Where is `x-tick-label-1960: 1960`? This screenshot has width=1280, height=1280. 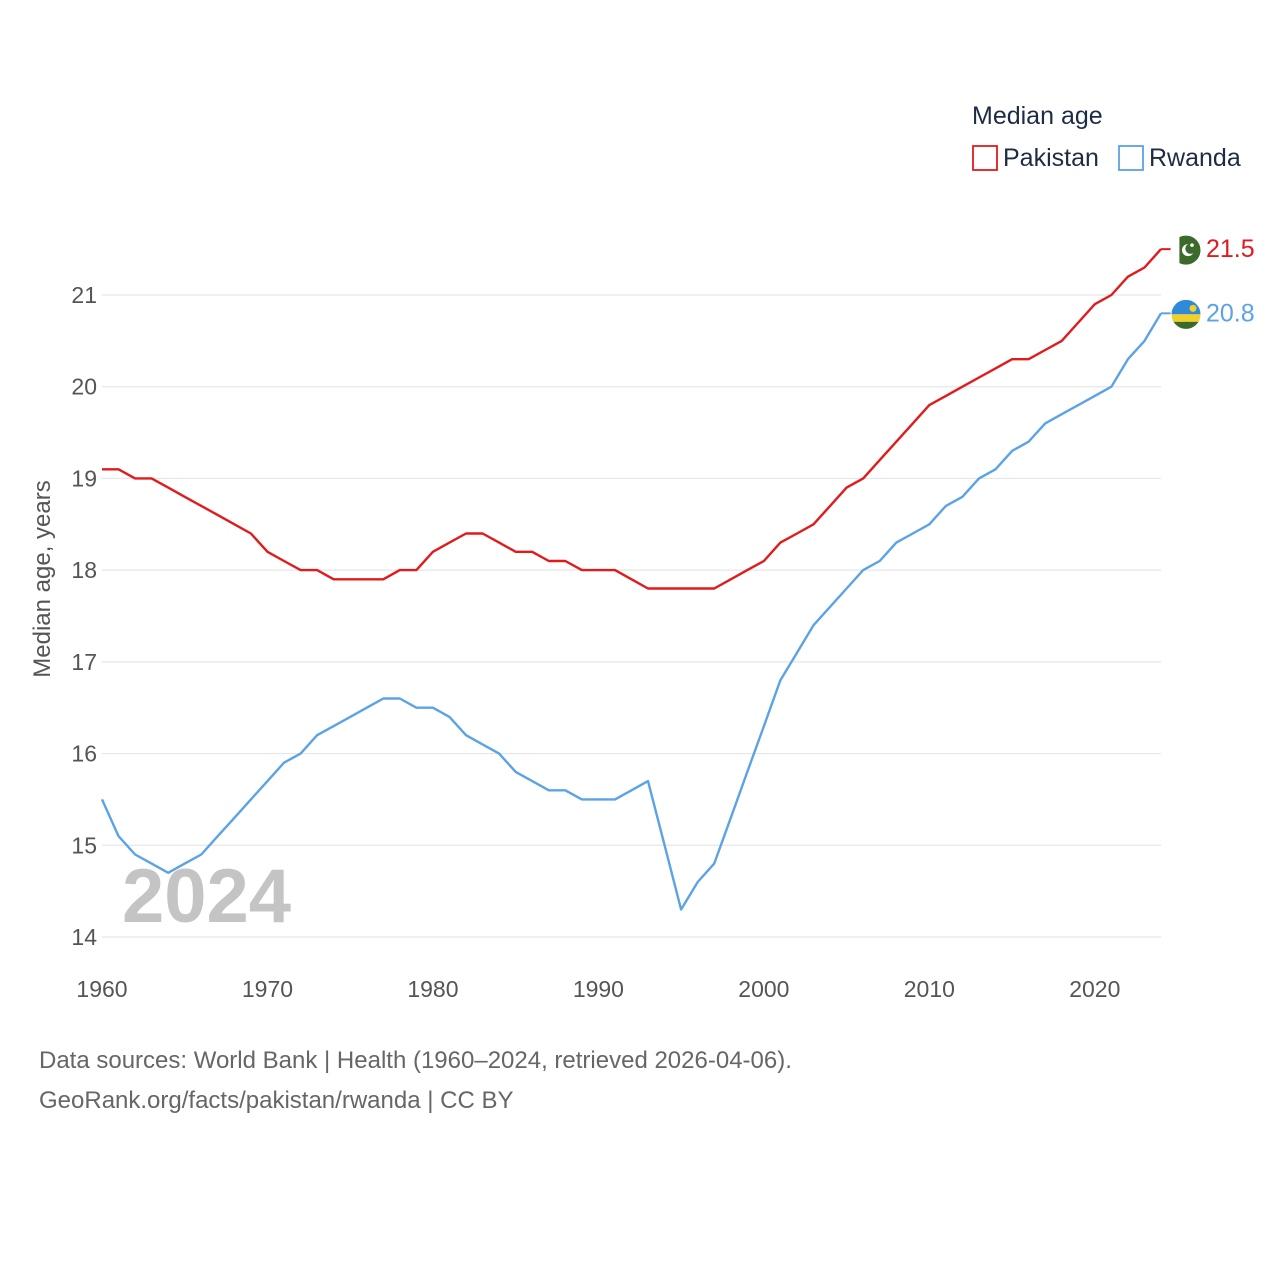 x-tick-label-1960: 1960 is located at coordinates (101, 989).